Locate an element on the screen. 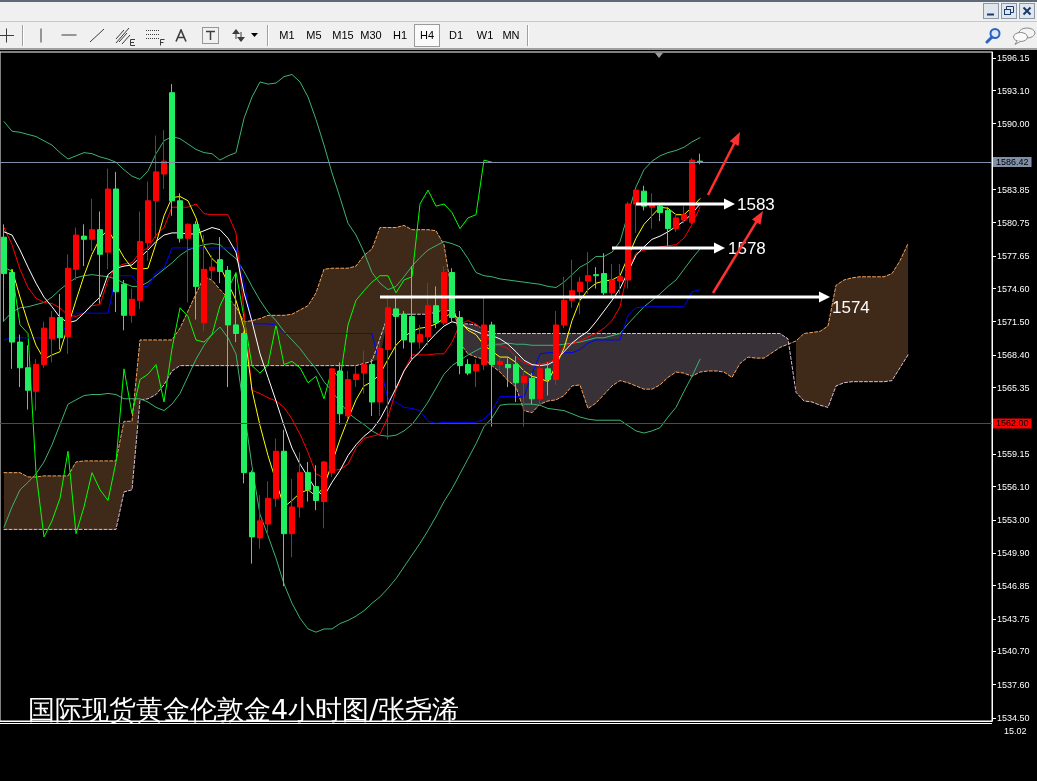 This screenshot has width=1037, height=781. y-tick-label: 1580.75 is located at coordinates (1013, 222).